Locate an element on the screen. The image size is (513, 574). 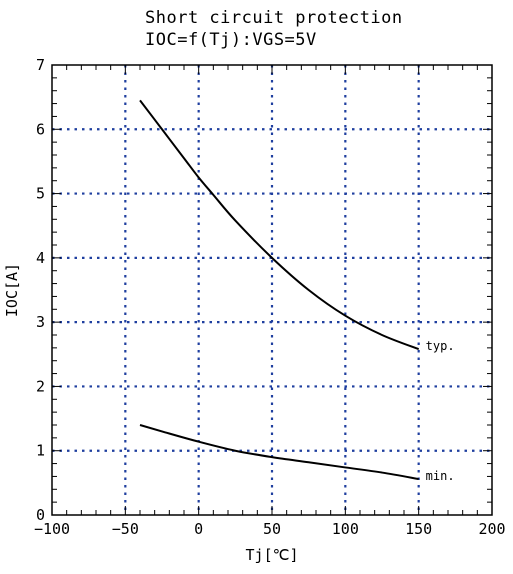
y-axis-label: IOC[A] is located at coordinates (12, 290).